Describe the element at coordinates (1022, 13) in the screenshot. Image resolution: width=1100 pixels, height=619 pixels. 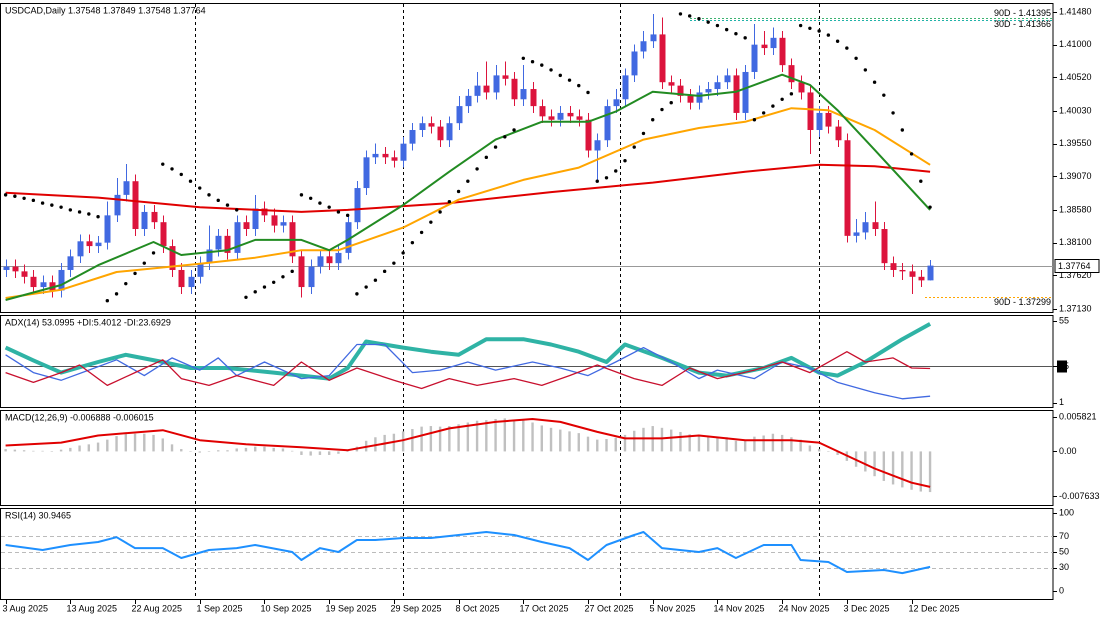
I see `period-level-label: 90D - 1.41395` at that location.